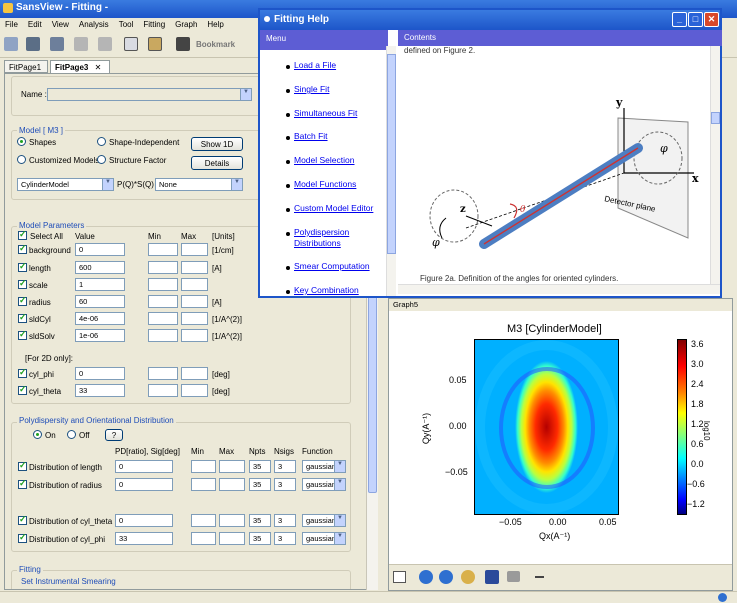  I want to click on minimize-icon: _, so click(679, 19).